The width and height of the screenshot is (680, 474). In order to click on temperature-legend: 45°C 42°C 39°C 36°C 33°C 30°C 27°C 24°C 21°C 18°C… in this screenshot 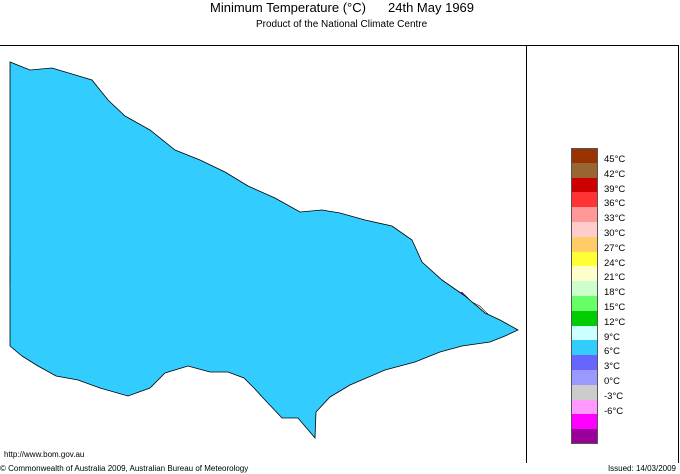, I will do `click(601, 296)`.